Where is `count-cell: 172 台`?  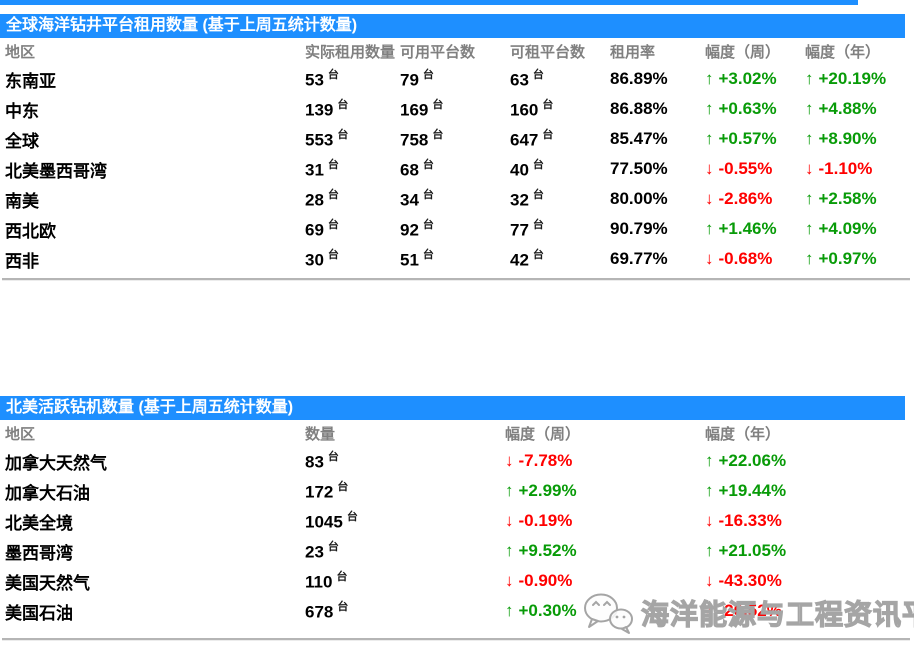
count-cell: 172 台 is located at coordinates (400, 491).